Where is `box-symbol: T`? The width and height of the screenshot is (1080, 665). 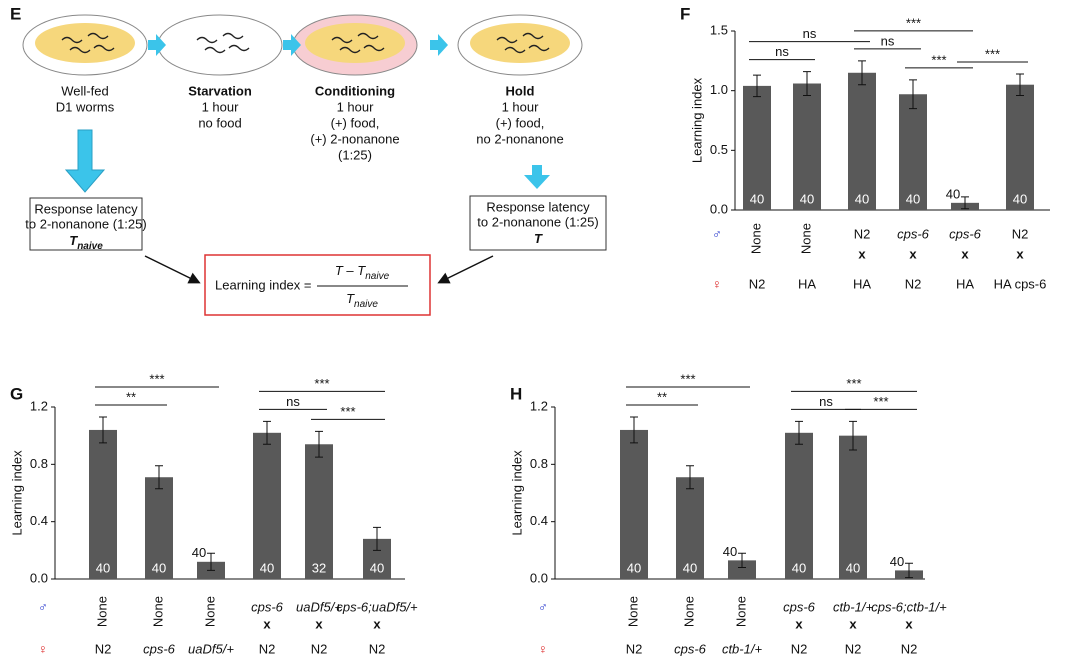
box-symbol: T is located at coordinates (538, 238).